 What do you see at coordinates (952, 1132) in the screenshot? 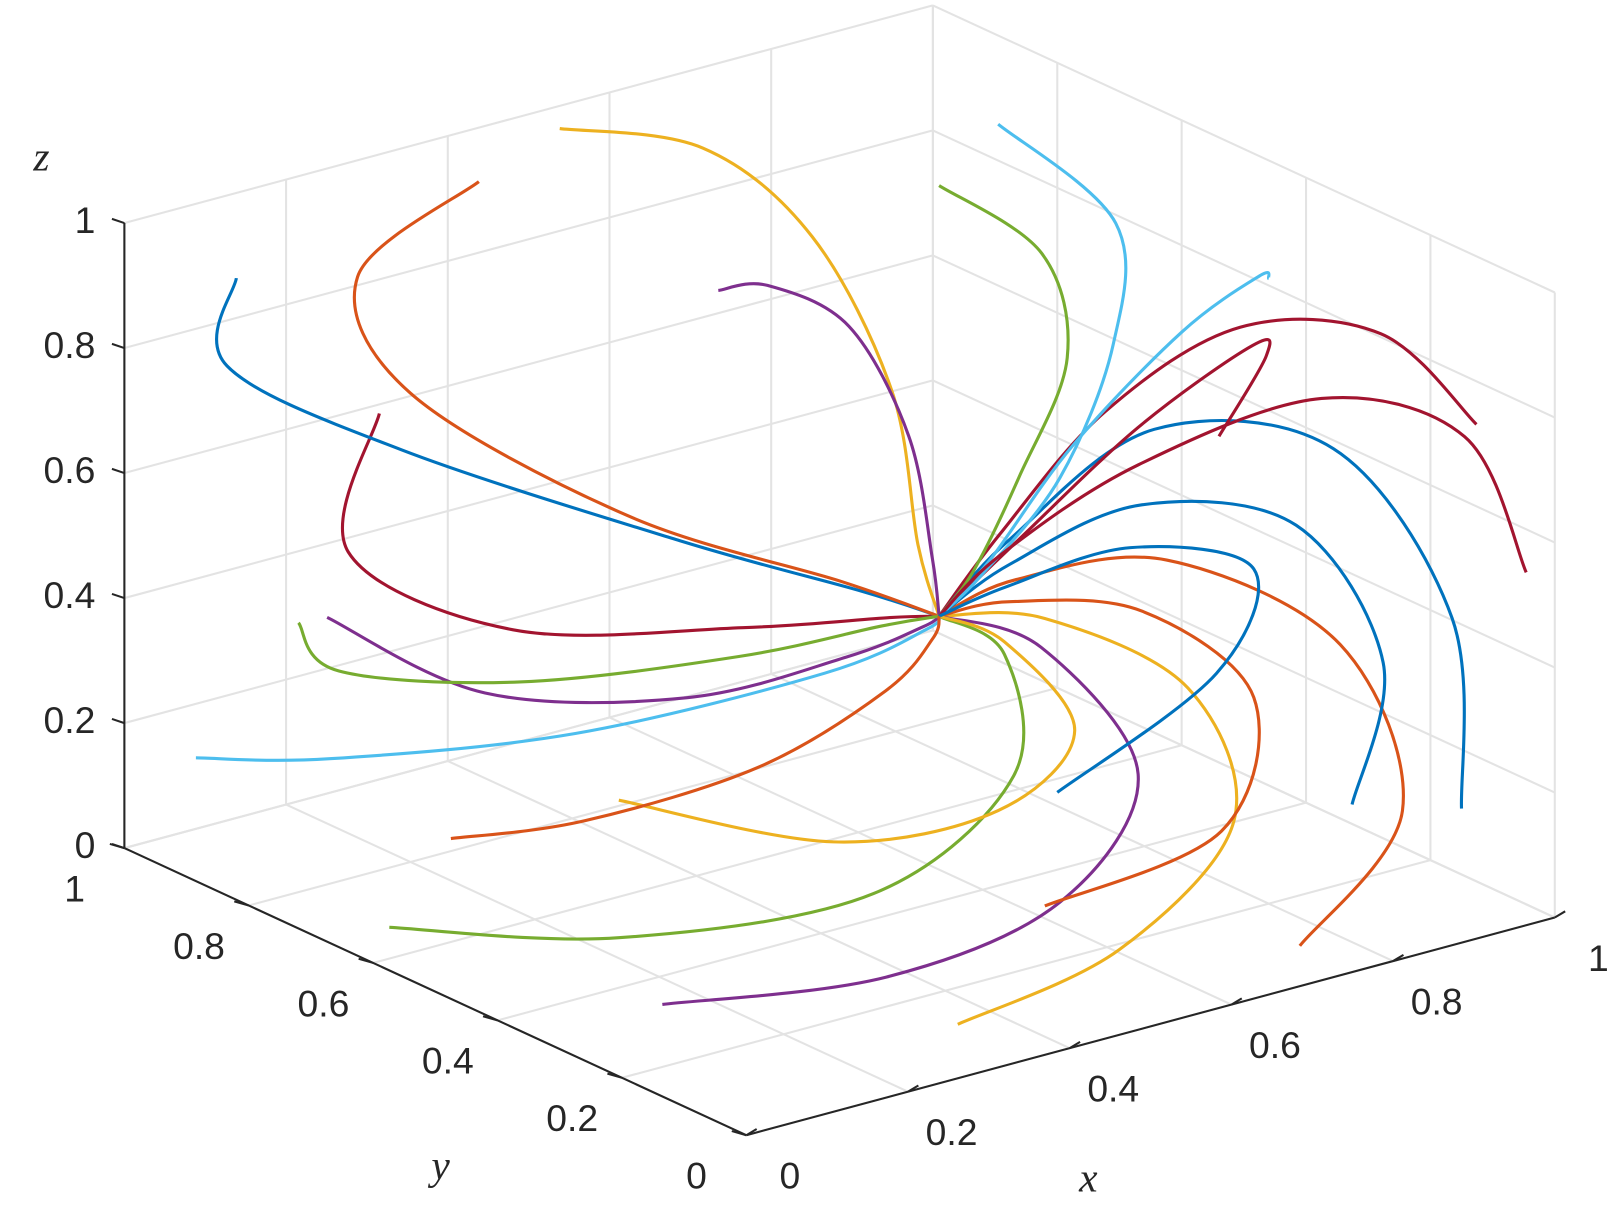
I see `x-tick-label: 0.2` at bounding box center [952, 1132].